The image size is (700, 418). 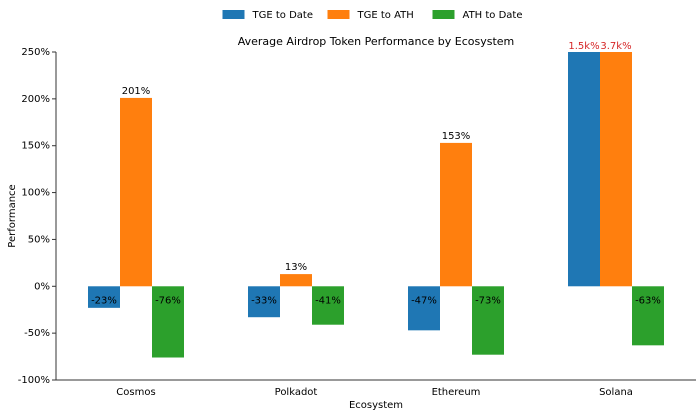 What do you see at coordinates (493, 15) in the screenshot?
I see `legend-label: ATH to Date` at bounding box center [493, 15].